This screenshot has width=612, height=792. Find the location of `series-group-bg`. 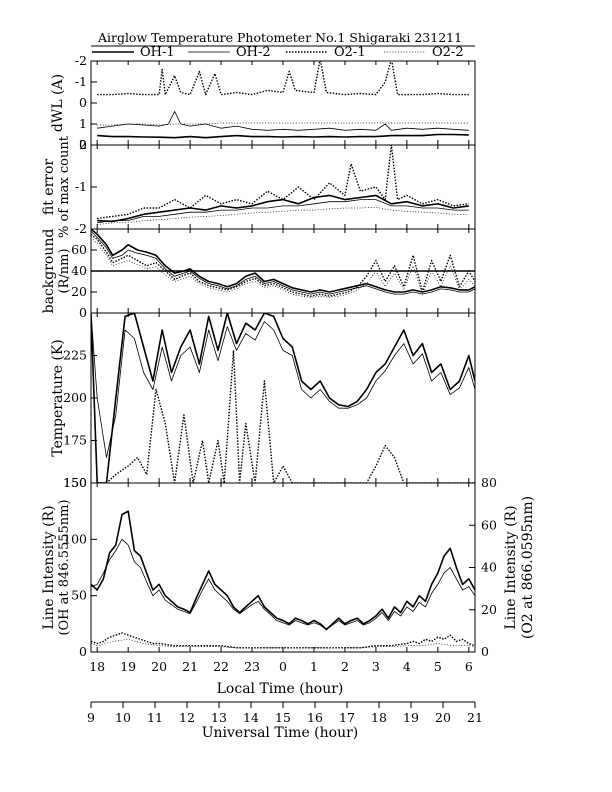

series-group-bg is located at coordinates (283, 263).